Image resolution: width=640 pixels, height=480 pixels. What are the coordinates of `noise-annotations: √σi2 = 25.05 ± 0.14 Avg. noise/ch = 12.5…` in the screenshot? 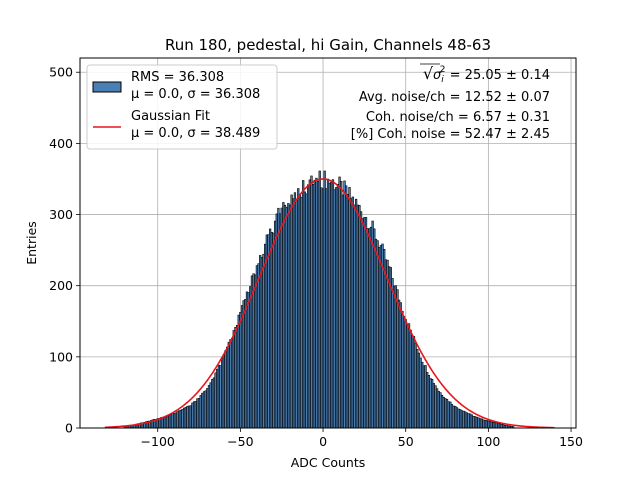 It's located at (450, 102).